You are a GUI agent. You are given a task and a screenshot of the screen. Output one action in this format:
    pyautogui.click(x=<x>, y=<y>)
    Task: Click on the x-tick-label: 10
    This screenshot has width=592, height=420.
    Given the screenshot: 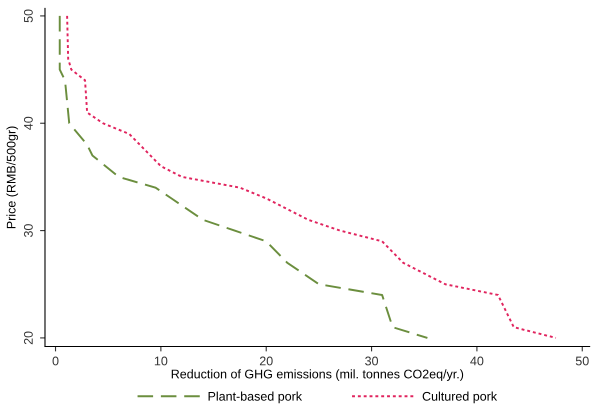 What is the action you would take?
    pyautogui.click(x=161, y=361)
    